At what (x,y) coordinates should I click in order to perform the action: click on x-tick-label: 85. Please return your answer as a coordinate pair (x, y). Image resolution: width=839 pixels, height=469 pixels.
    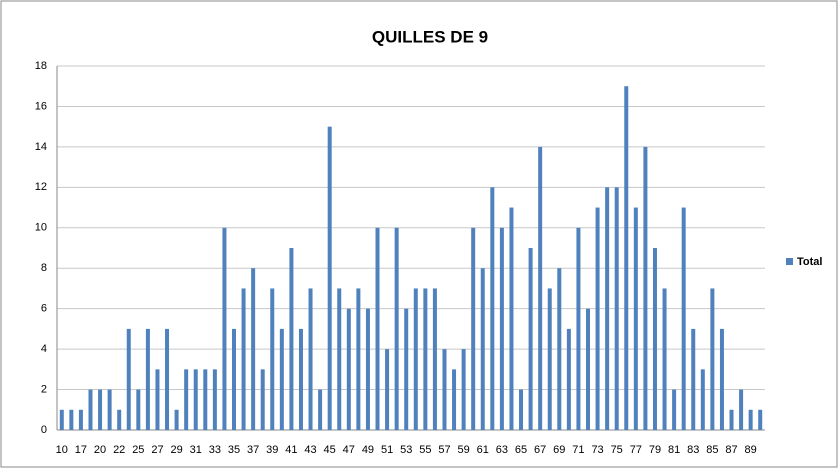
    Looking at the image, I should click on (712, 450).